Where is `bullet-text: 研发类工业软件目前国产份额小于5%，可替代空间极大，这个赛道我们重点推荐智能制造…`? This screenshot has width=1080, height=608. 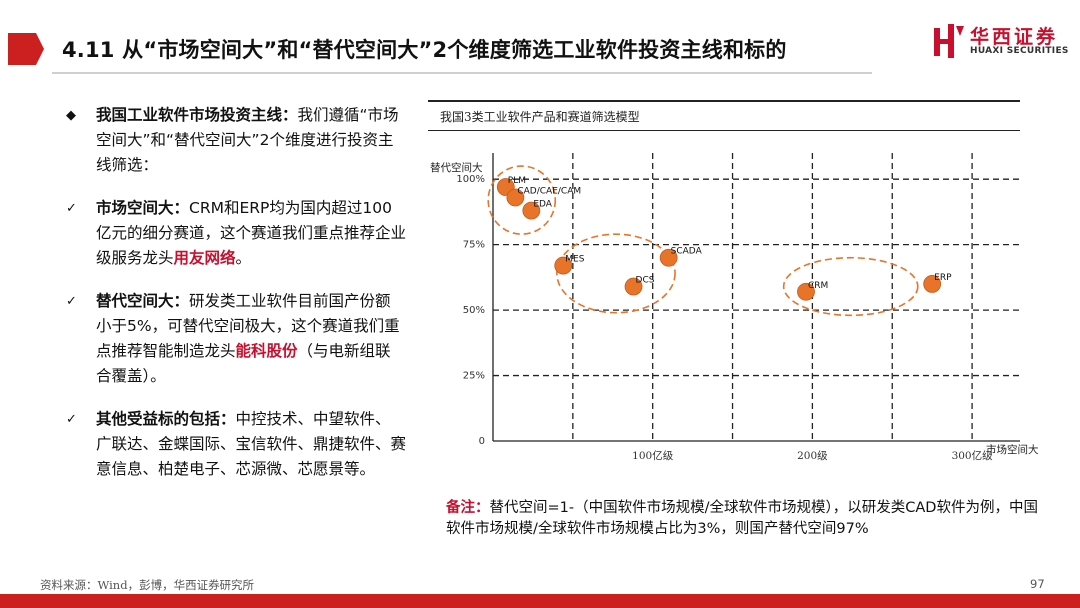
bullet-text: 研发类工业软件目前国产份额小于5%，可替代空间极大，这个赛道我们重点推荐智能制造… is located at coordinates (248, 326).